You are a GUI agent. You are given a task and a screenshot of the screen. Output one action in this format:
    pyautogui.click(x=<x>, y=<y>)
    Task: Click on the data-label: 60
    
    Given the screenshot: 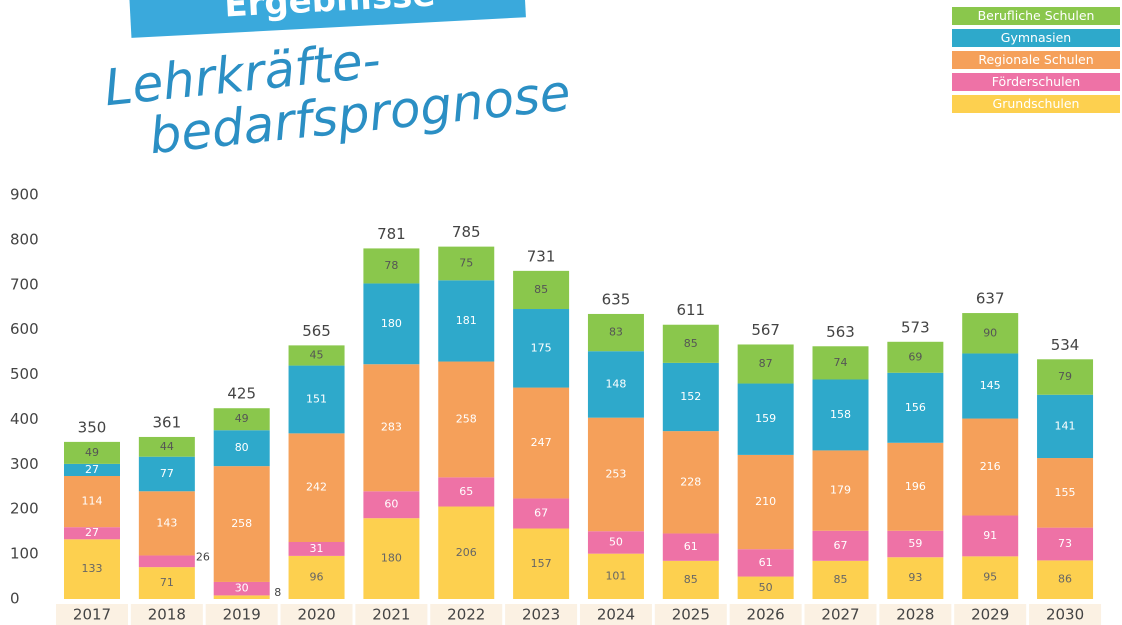 What is the action you would take?
    pyautogui.click(x=391, y=504)
    